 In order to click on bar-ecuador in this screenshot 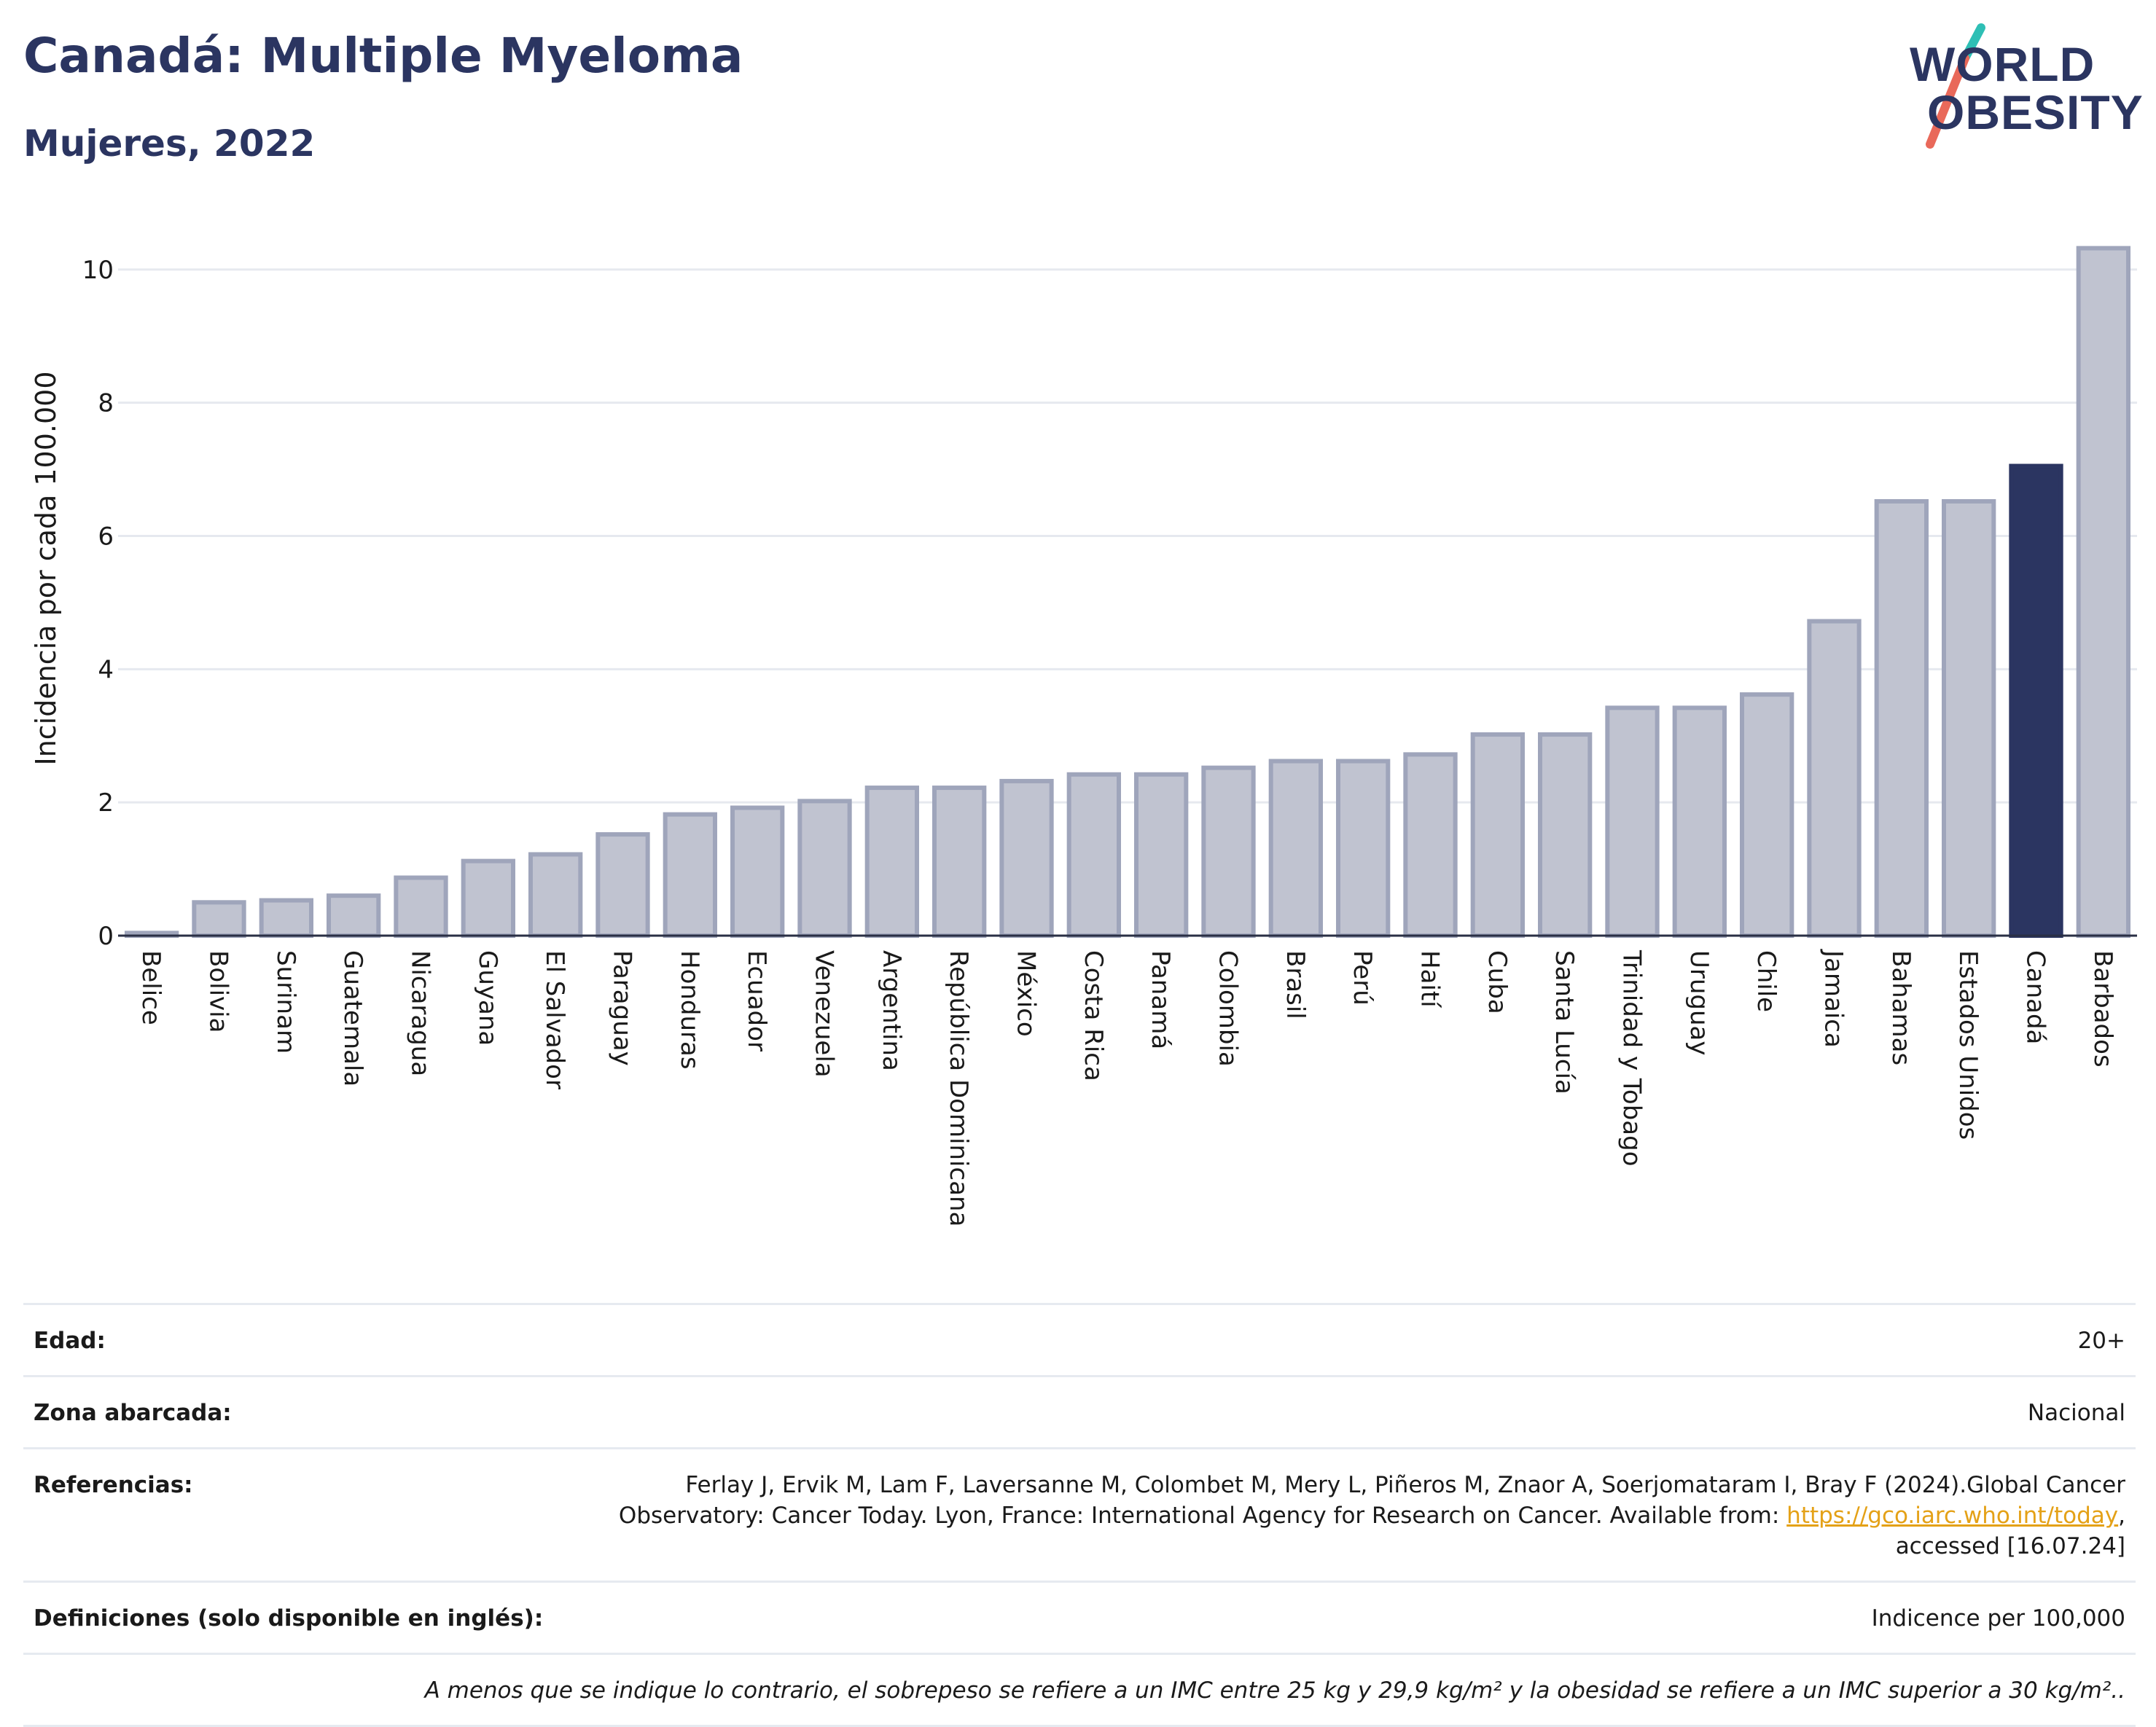, I will do `click(757, 872)`.